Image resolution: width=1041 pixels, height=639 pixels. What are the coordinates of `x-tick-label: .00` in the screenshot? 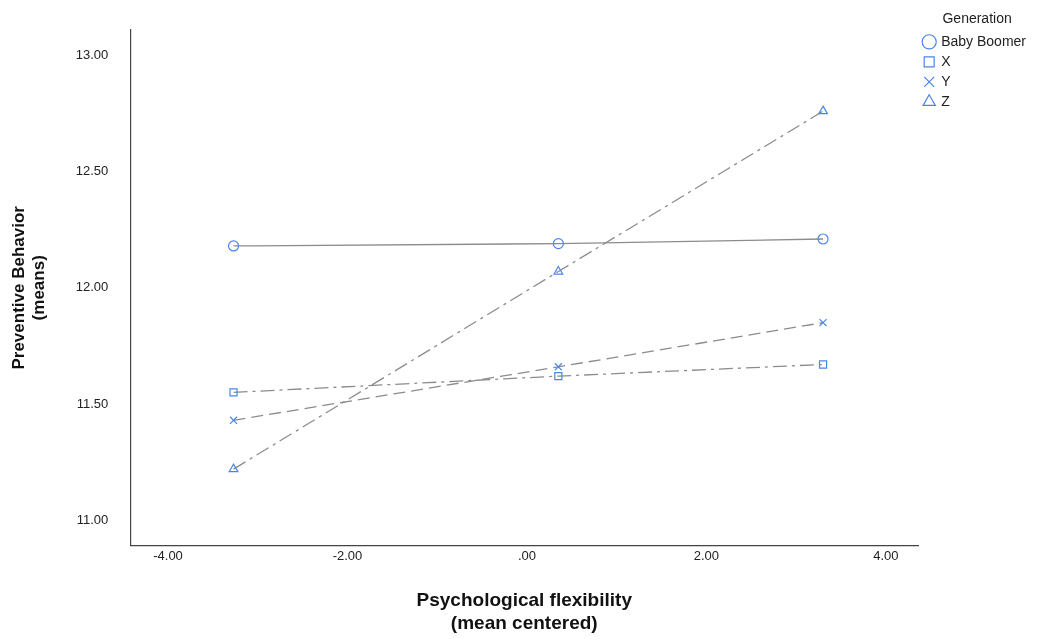 It's located at (526, 556).